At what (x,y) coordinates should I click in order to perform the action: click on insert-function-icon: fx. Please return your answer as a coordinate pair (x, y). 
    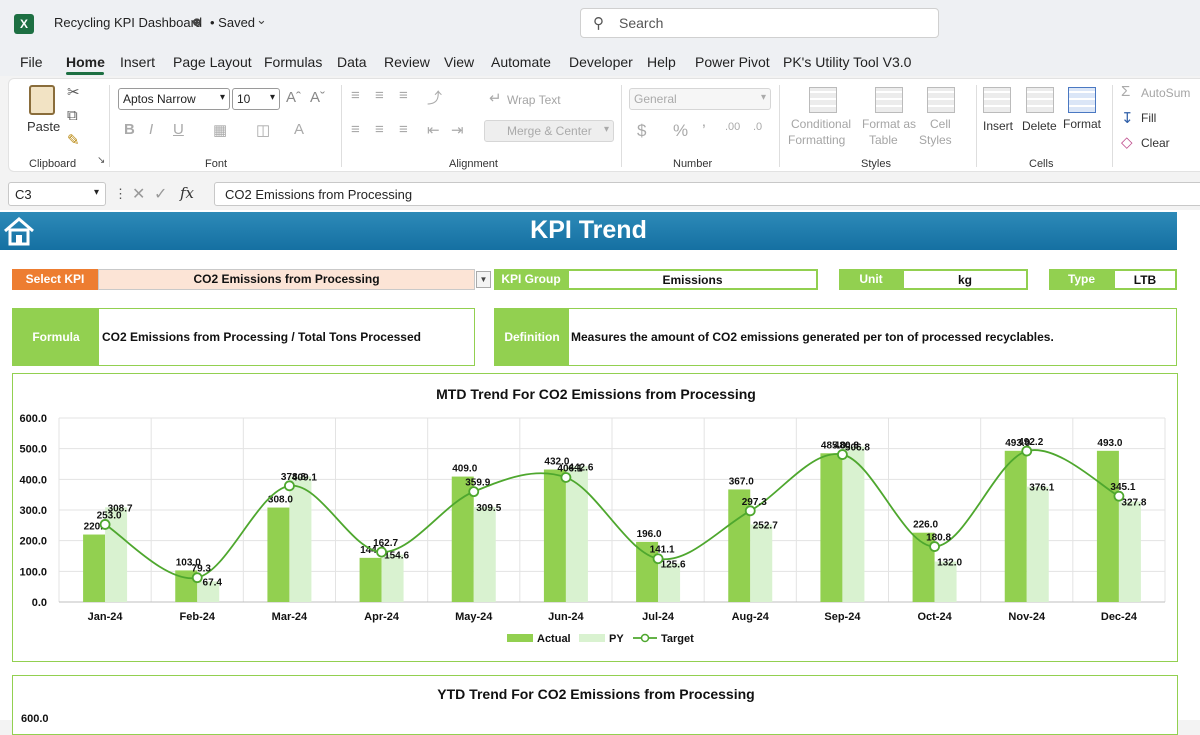
    Looking at the image, I should click on (187, 193).